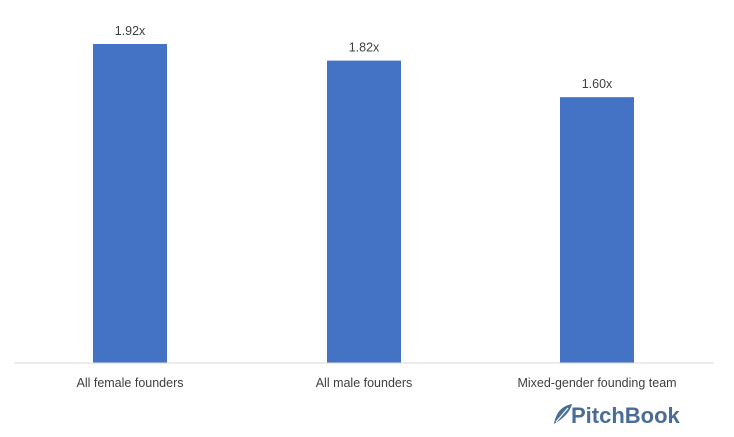 The width and height of the screenshot is (734, 437). I want to click on pitchbook-logo: PitchBook, so click(617, 415).